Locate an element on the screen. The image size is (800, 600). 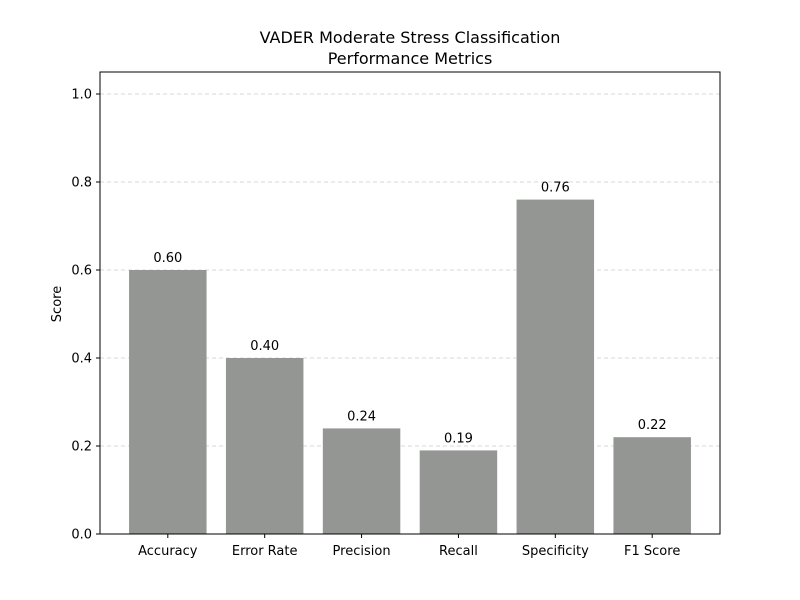
bar-value-label: 0.76 is located at coordinates (555, 188).